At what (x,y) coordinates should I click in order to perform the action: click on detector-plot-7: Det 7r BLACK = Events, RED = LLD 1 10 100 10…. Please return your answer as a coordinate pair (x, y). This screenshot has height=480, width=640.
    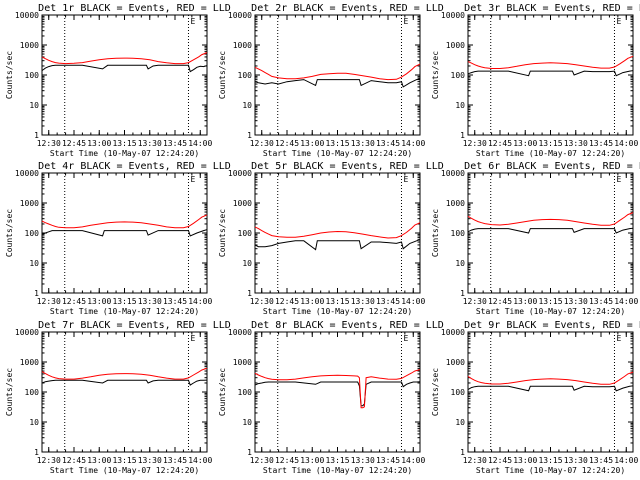
    Looking at the image, I should click on (118, 397).